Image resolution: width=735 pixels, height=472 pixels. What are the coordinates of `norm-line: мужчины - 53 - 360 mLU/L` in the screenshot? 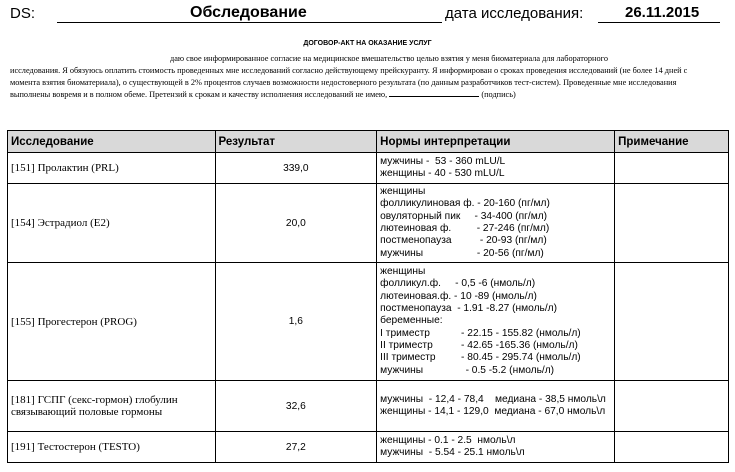 It's located at (443, 161).